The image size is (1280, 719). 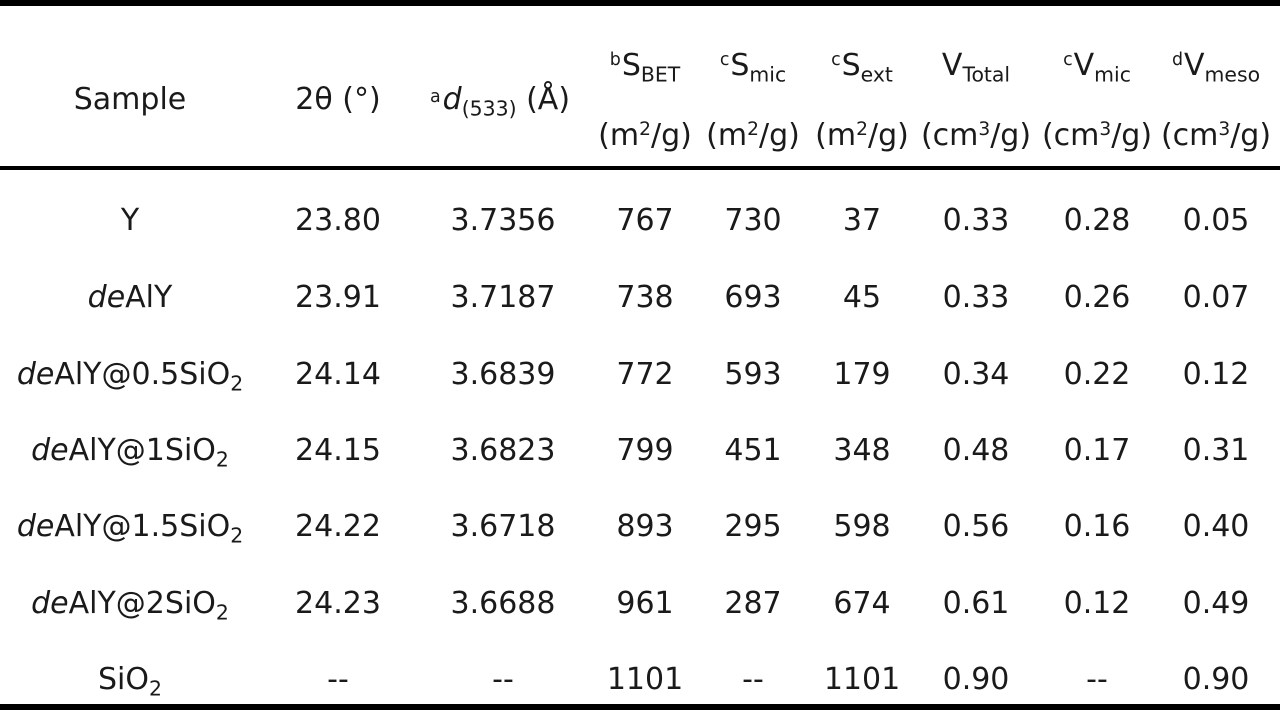 I want to click on top-rule, so click(x=640, y=3).